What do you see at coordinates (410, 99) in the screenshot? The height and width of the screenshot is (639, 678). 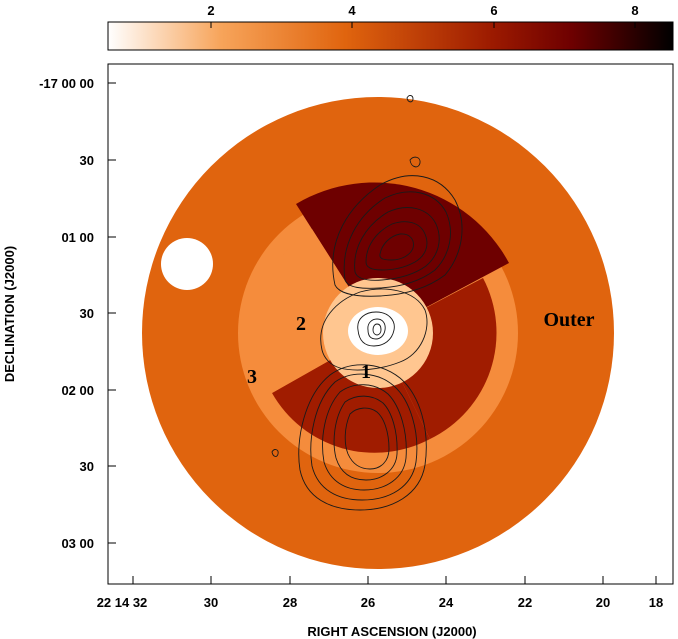 I see `contour-blob-north` at bounding box center [410, 99].